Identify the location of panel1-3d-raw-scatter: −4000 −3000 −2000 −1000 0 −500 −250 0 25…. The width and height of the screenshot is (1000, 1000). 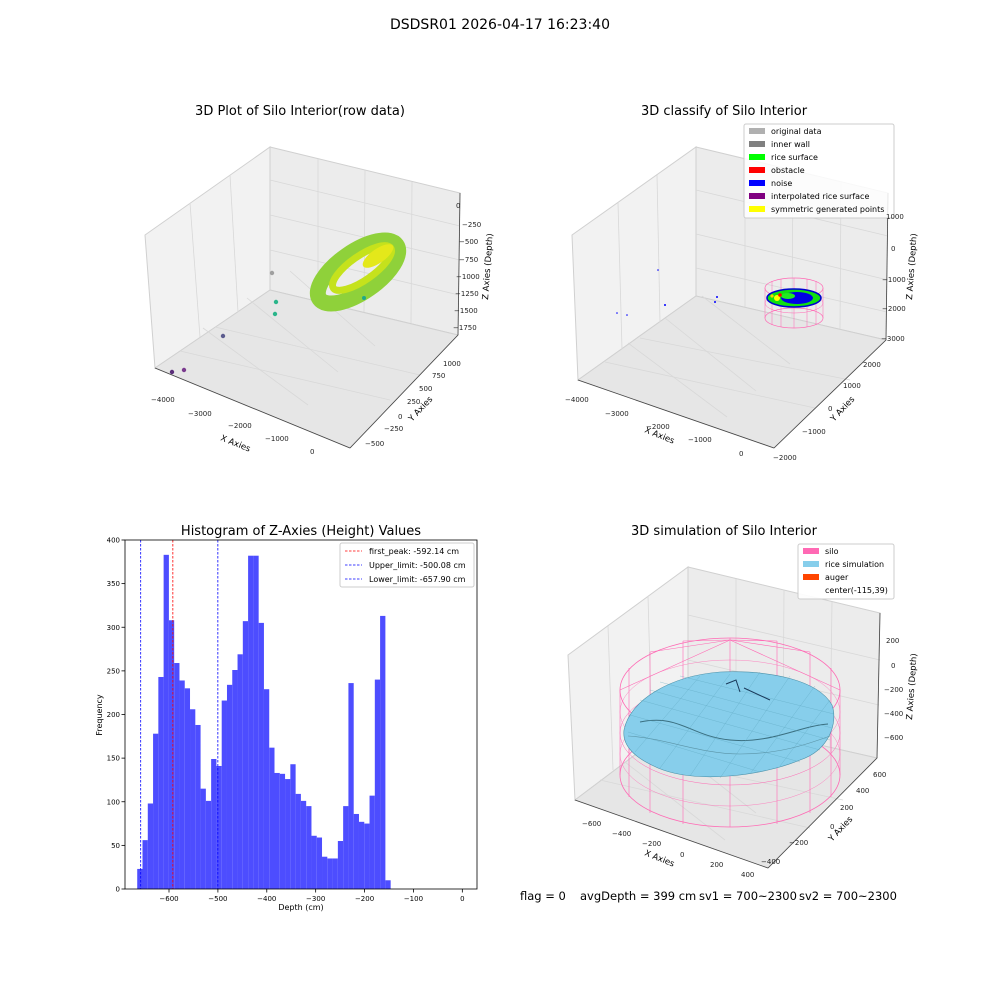
(320, 301).